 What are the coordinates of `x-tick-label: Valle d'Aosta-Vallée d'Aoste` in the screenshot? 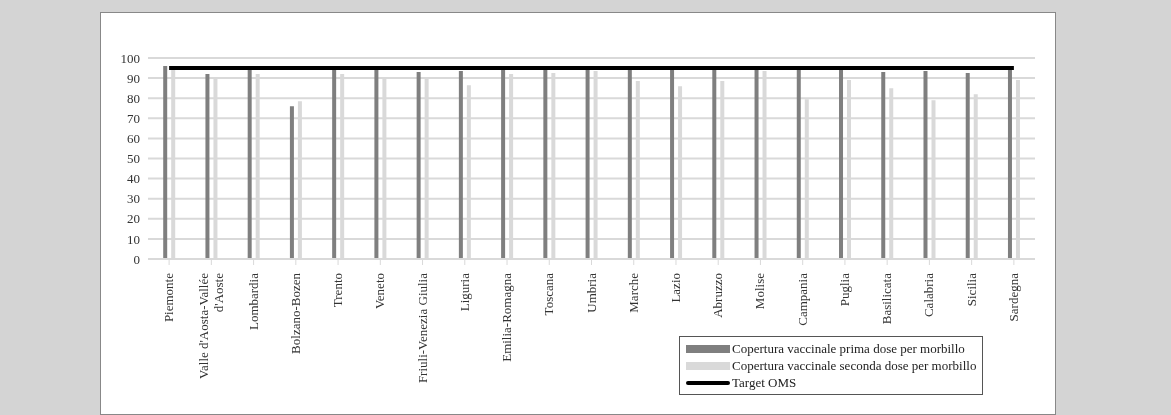 It's located at (210, 325).